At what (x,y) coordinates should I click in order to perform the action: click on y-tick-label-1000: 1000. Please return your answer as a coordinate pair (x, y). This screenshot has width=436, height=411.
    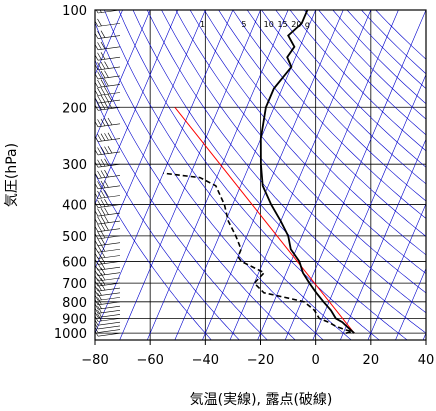
    Looking at the image, I should click on (70, 334).